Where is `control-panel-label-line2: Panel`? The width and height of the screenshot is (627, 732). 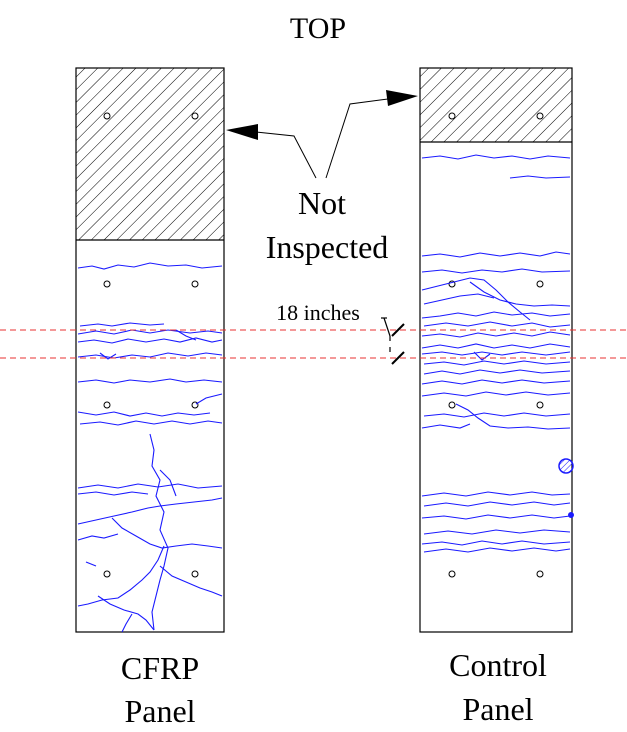
control-panel-label-line2: Panel is located at coordinates (497, 709).